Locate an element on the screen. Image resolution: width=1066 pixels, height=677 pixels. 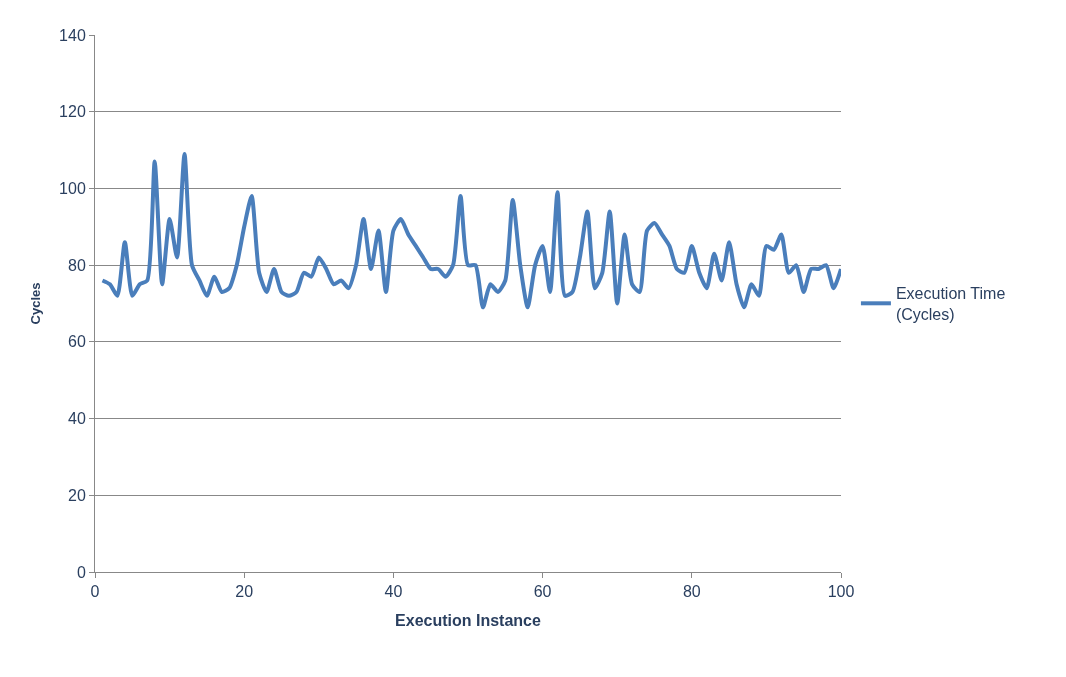
x-tick-label: 80 is located at coordinates (691, 592).